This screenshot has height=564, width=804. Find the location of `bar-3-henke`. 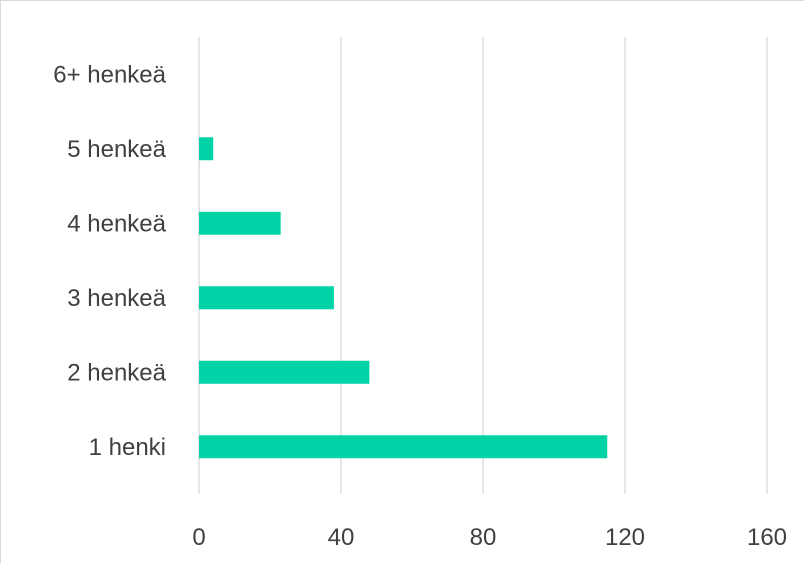

bar-3-henke is located at coordinates (266, 298).